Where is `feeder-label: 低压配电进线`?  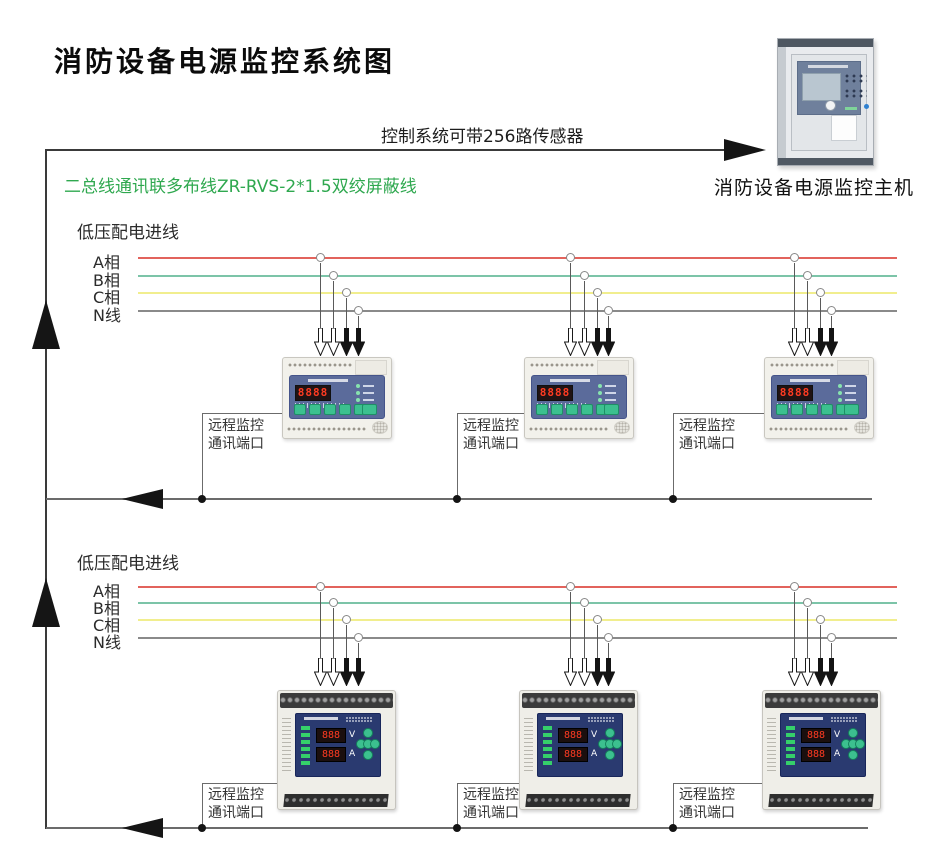 feeder-label: 低压配电进线 is located at coordinates (128, 564).